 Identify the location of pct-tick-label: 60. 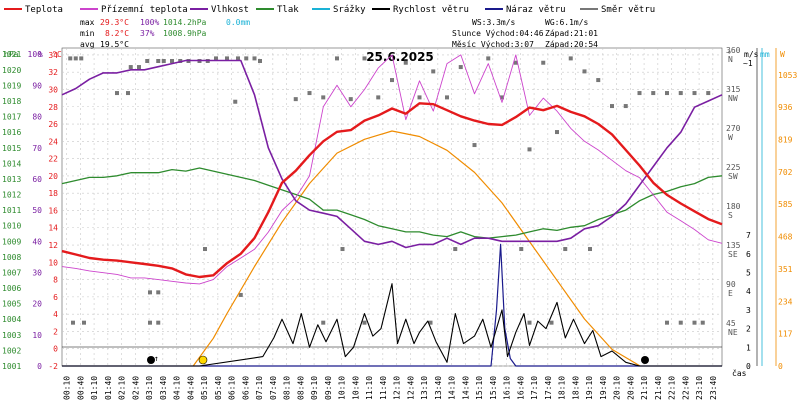
(37, 179).